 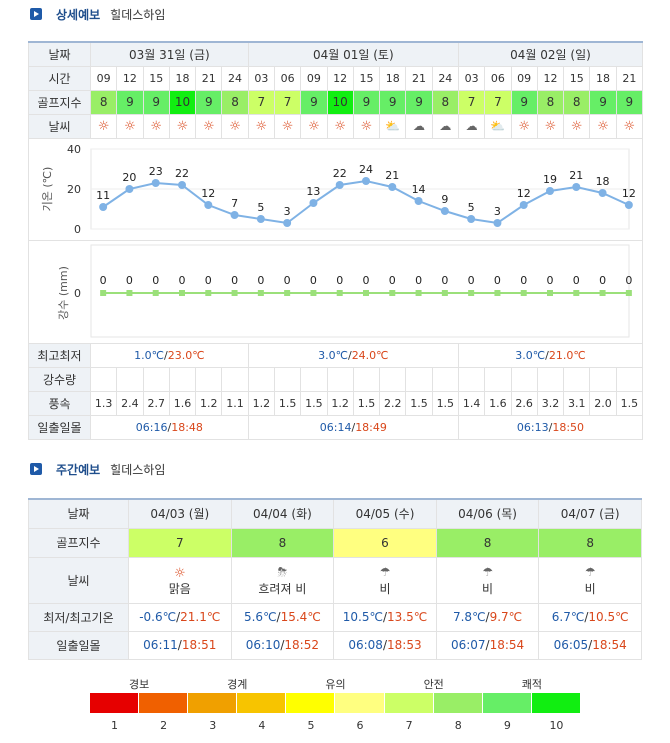 I want to click on time-cell: 03, so click(x=471, y=78).